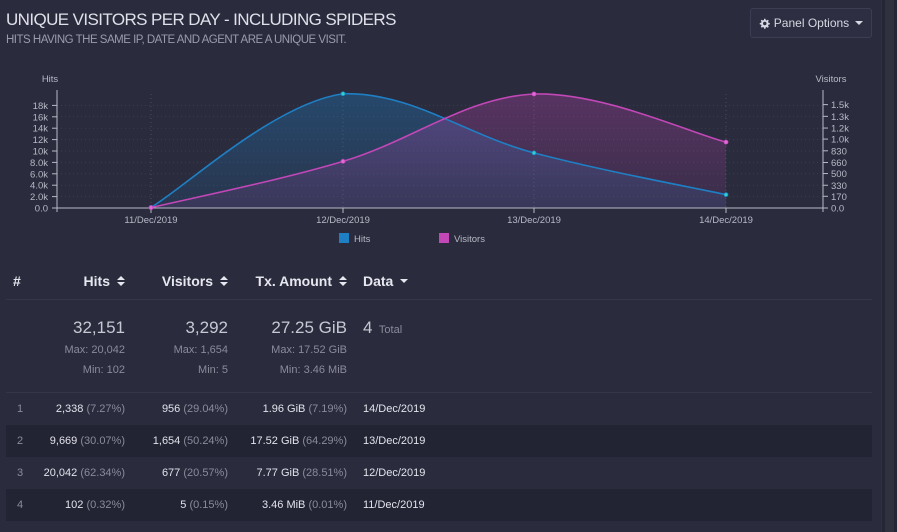 This screenshot has width=897, height=532. Describe the element at coordinates (293, 280) in the screenshot. I see `header-tx-label: Tx. Amount` at that location.